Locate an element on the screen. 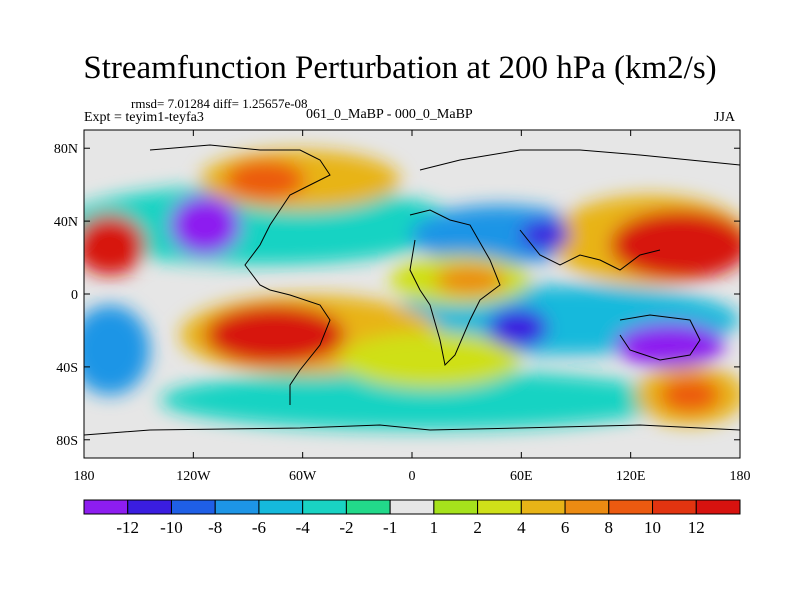 The image size is (800, 600). season-label: JJA is located at coordinates (725, 117).